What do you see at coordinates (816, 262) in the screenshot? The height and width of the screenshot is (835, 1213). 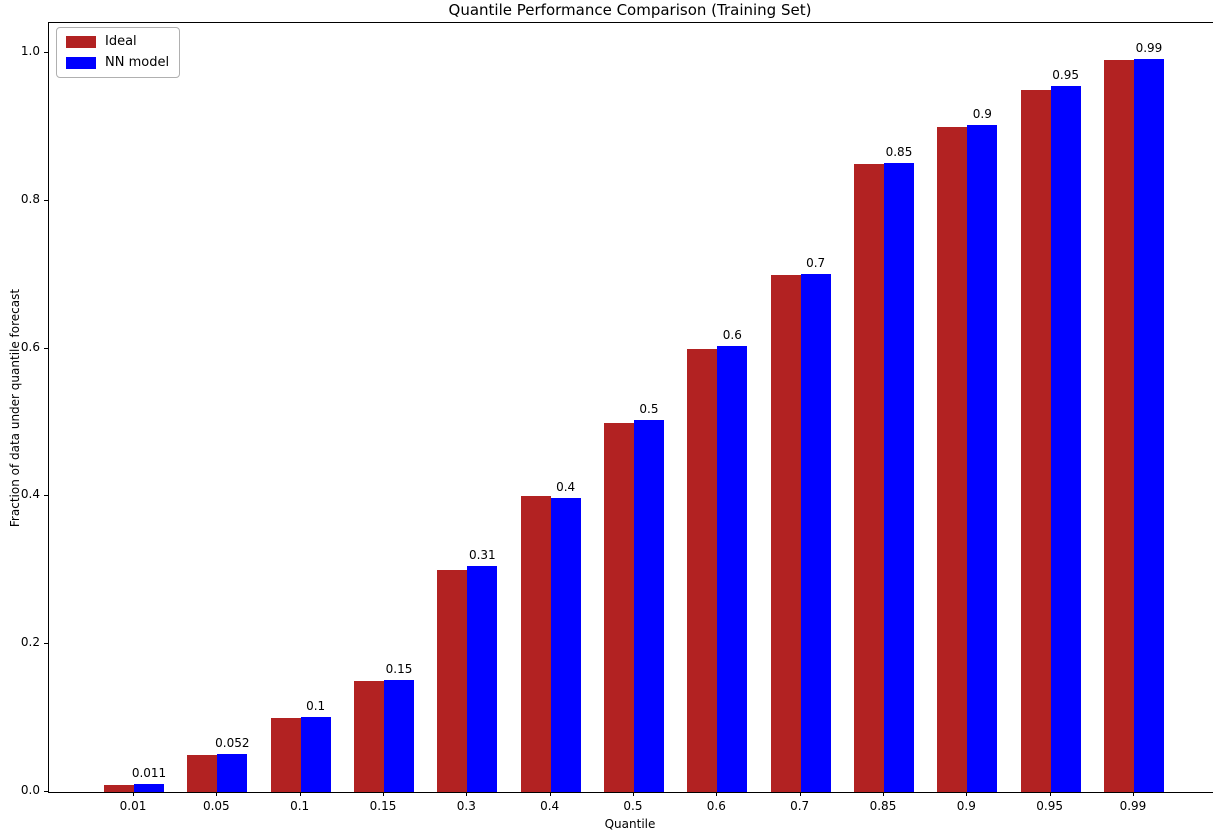 I see `bar-value-label: 0.7` at bounding box center [816, 262].